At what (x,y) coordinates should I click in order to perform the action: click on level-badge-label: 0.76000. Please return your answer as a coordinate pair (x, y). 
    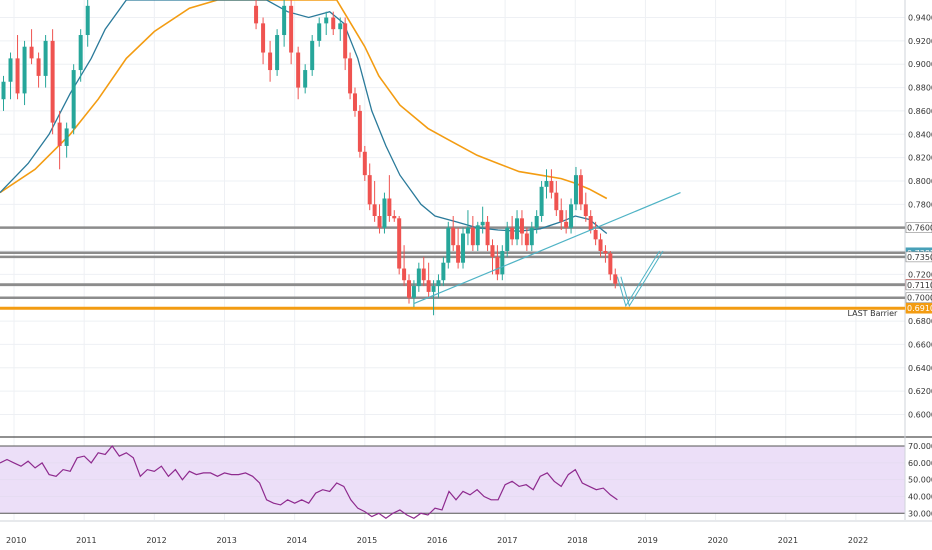
    Looking at the image, I should click on (919, 228).